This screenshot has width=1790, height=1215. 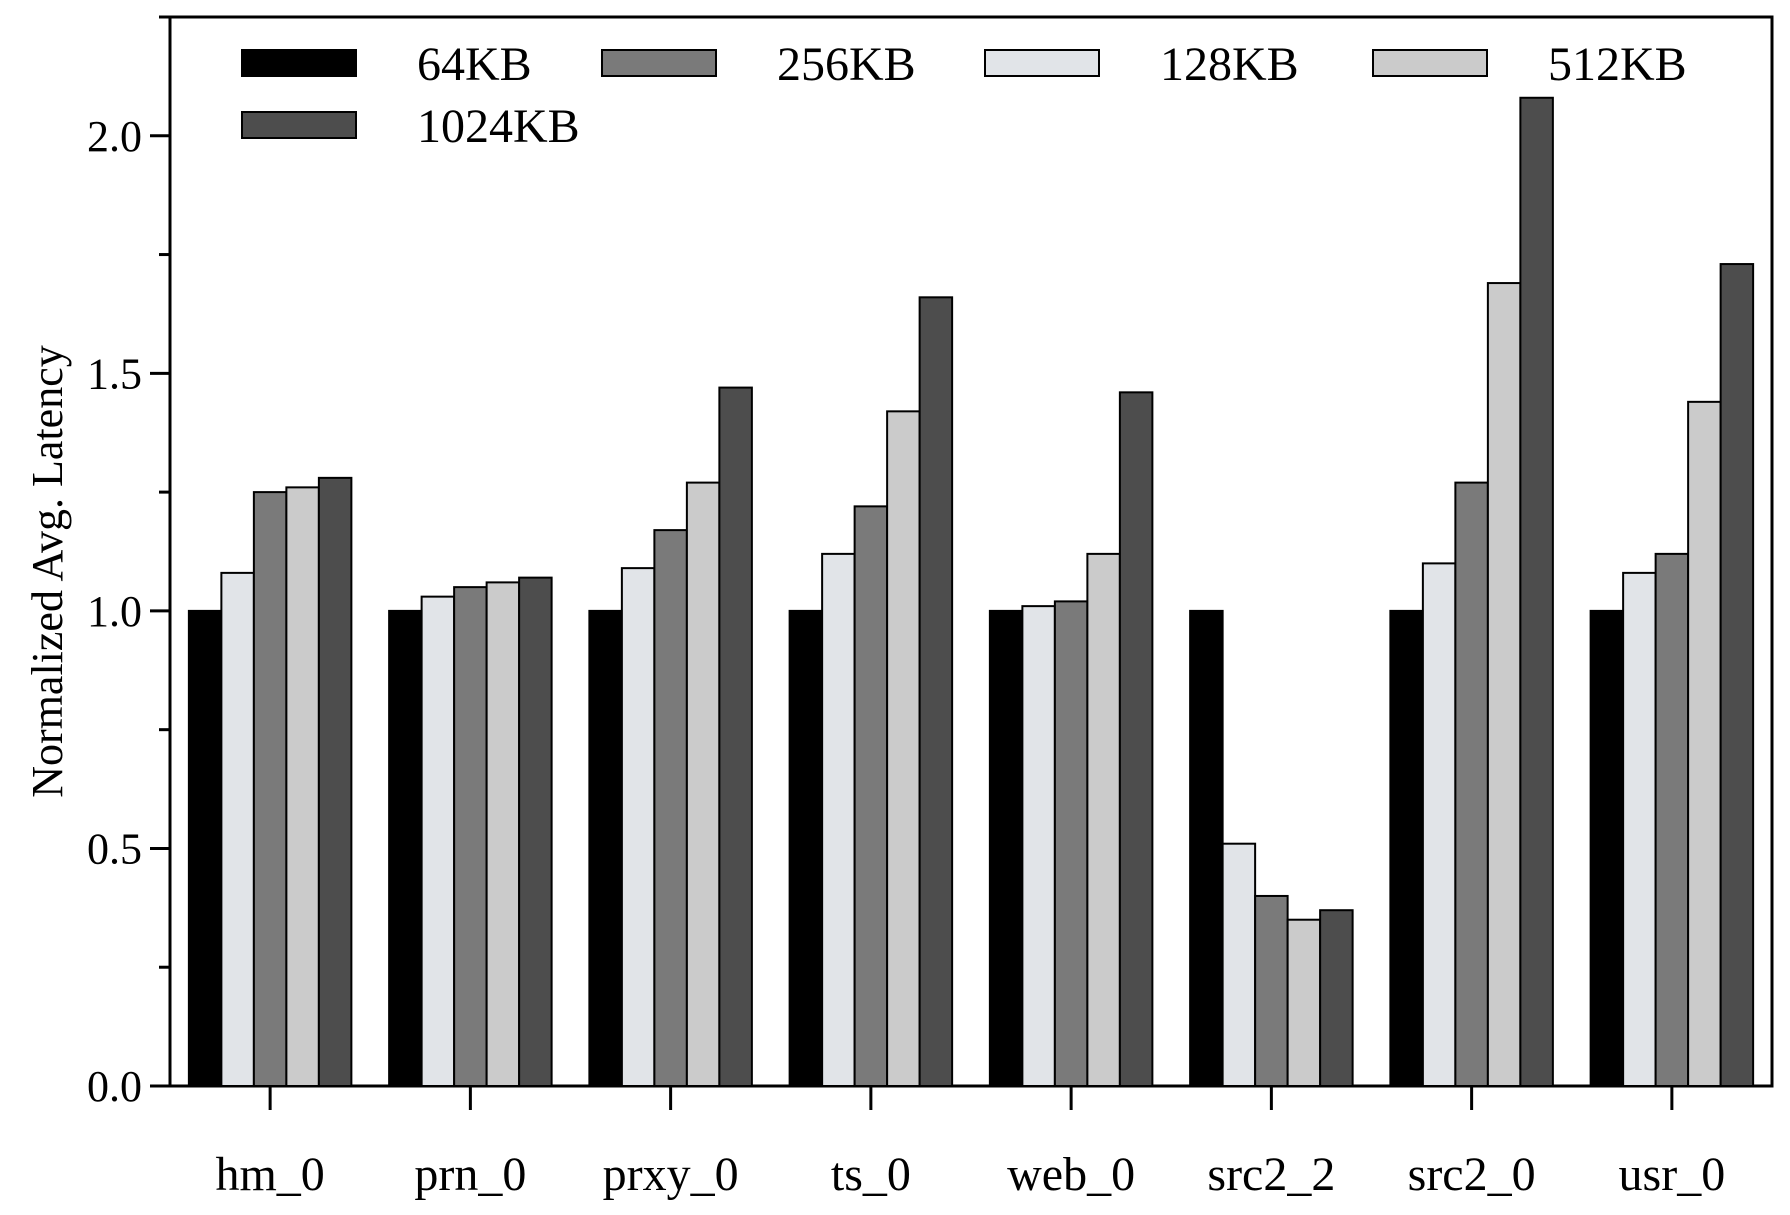 What do you see at coordinates (438, 841) in the screenshot?
I see `bar-prn_0-128KB` at bounding box center [438, 841].